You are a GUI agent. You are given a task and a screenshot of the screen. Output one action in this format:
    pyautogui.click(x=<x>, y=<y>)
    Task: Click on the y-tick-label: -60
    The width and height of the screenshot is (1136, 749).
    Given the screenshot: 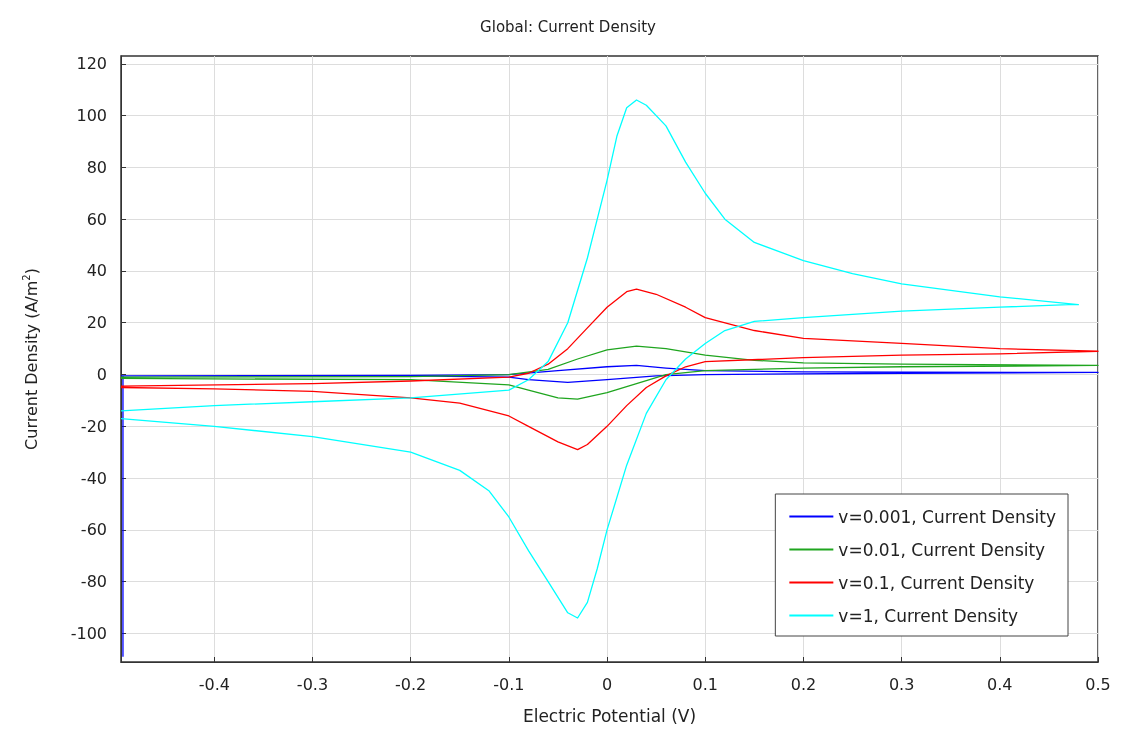 What is the action you would take?
    pyautogui.click(x=93, y=530)
    